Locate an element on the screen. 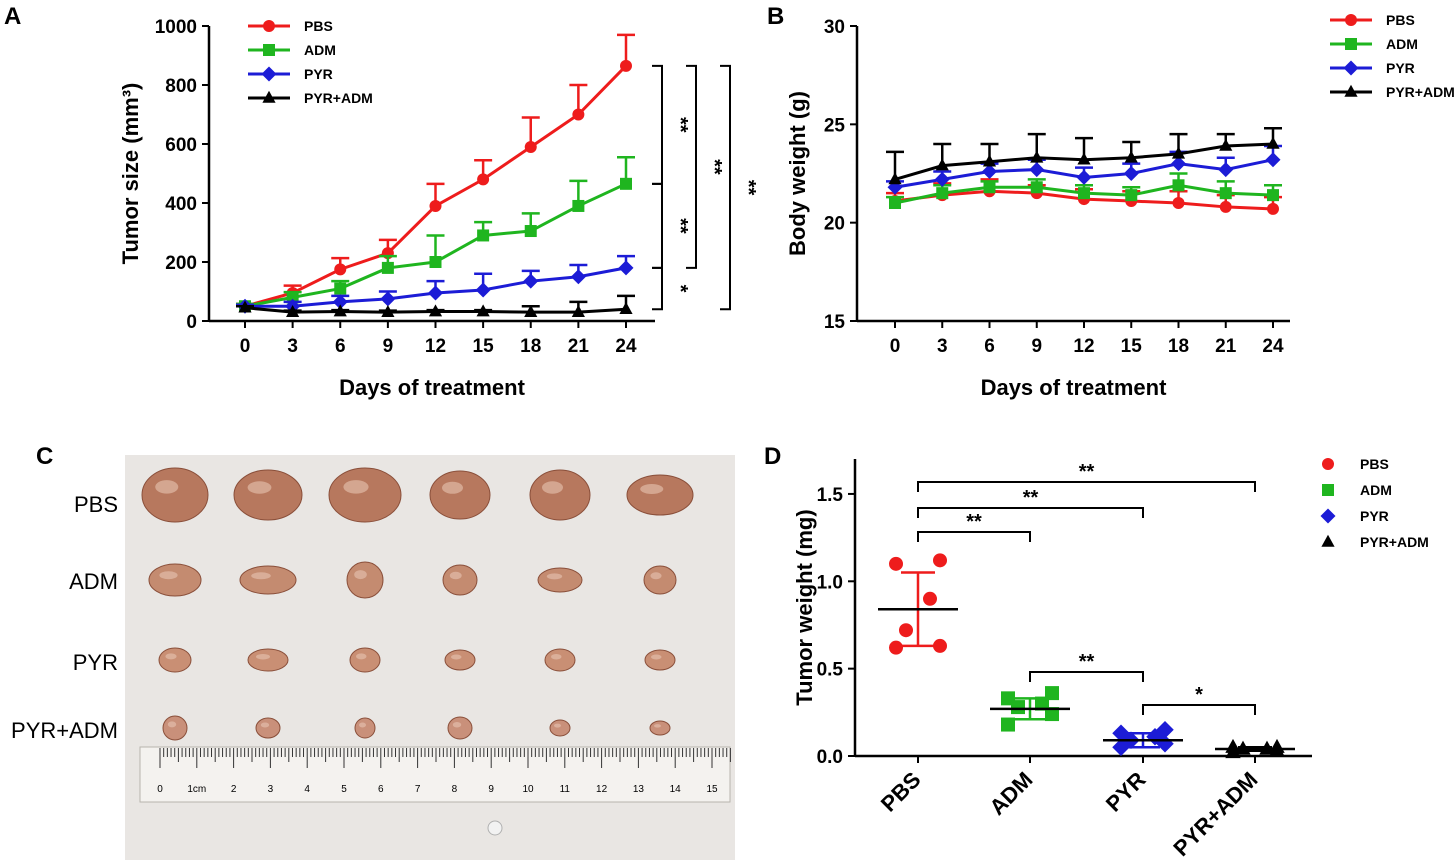 The image size is (1454, 865). panel-letter-a: A is located at coordinates (12, 16).